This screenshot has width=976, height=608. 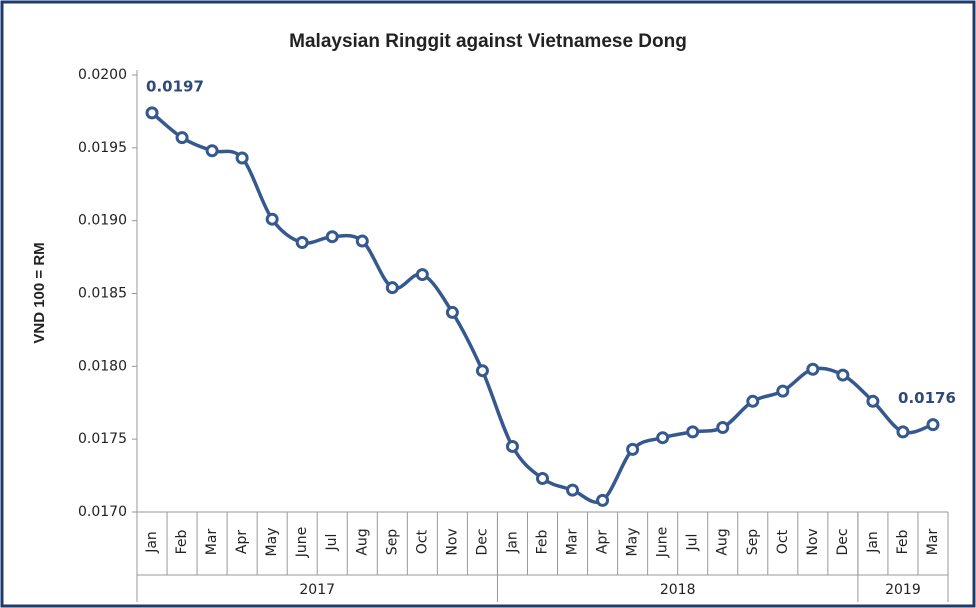 What do you see at coordinates (678, 590) in the screenshot?
I see `year-label: 2018` at bounding box center [678, 590].